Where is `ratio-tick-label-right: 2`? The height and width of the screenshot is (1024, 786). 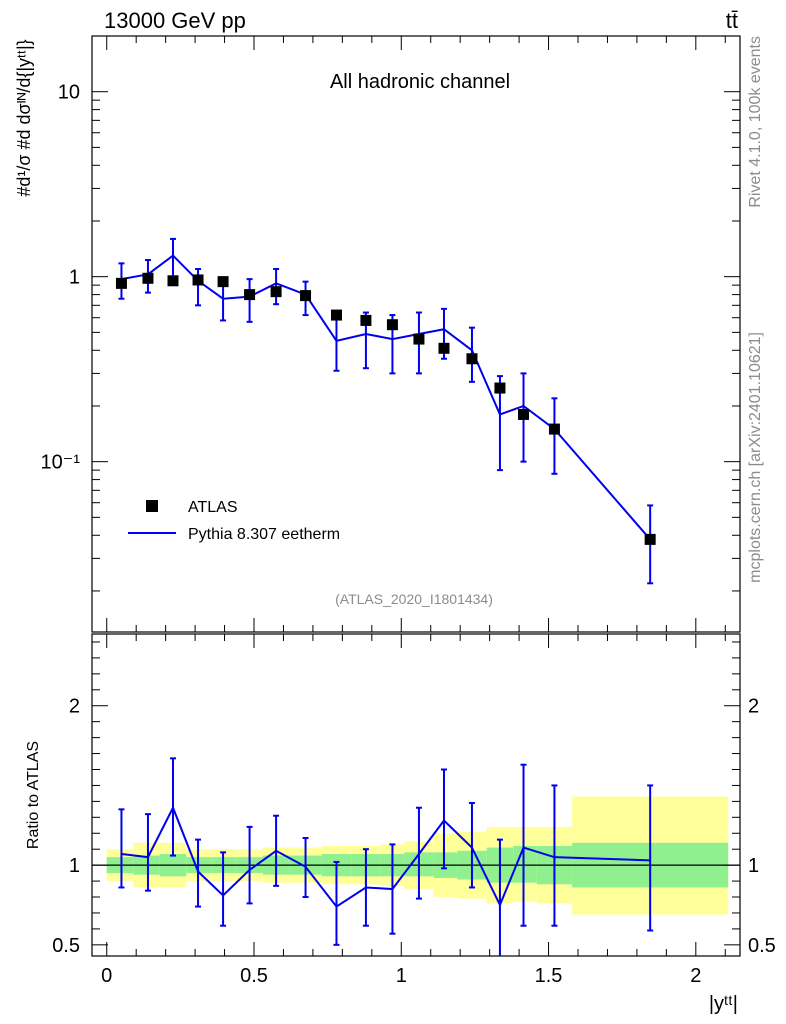 ratio-tick-label-right: 2 is located at coordinates (753, 707).